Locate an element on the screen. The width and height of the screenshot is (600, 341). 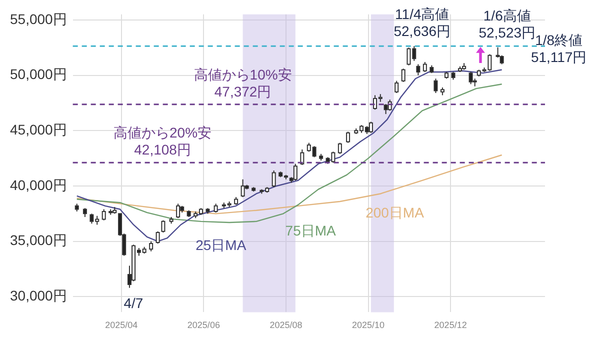
series-label: 75日MA is located at coordinates (311, 230).